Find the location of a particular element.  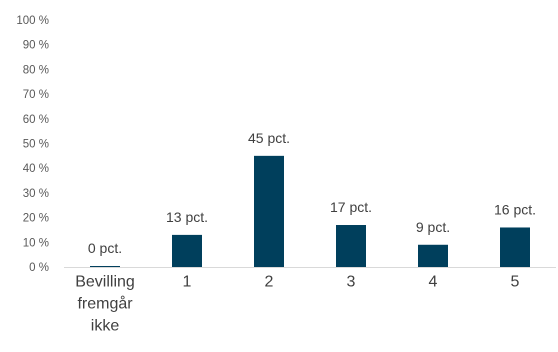

data-label: 13 pct. is located at coordinates (187, 217).